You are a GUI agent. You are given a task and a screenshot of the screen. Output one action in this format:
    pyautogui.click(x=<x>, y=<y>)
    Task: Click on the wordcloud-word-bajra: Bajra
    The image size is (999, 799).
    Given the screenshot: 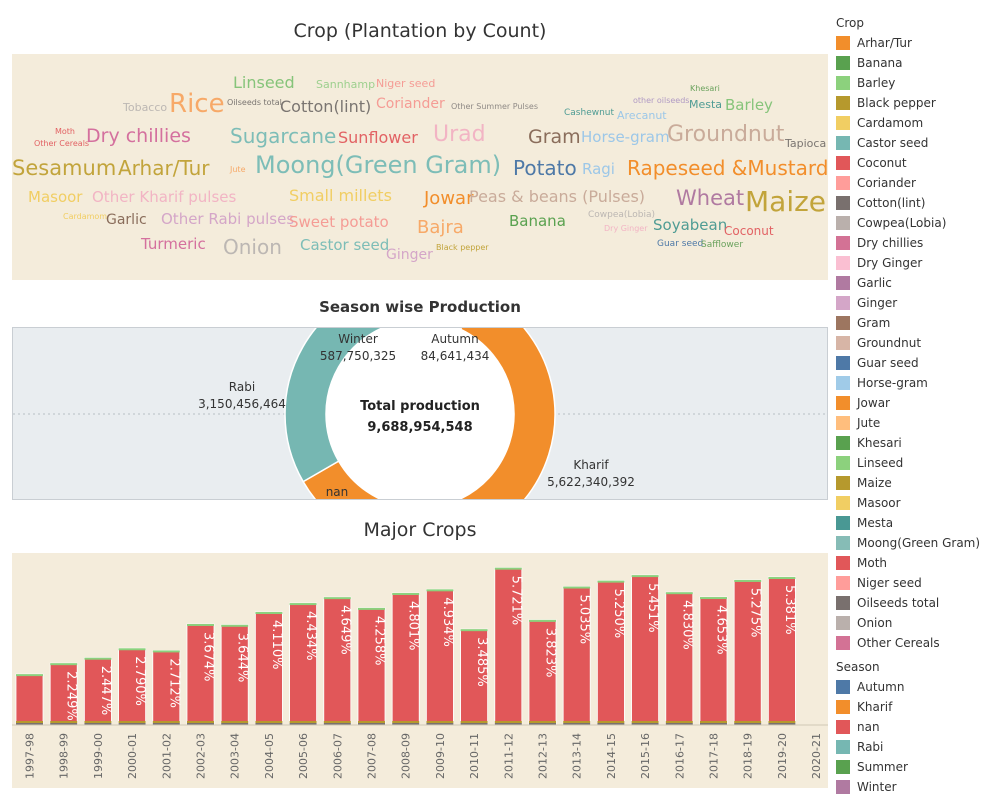 What is the action you would take?
    pyautogui.click(x=440, y=227)
    